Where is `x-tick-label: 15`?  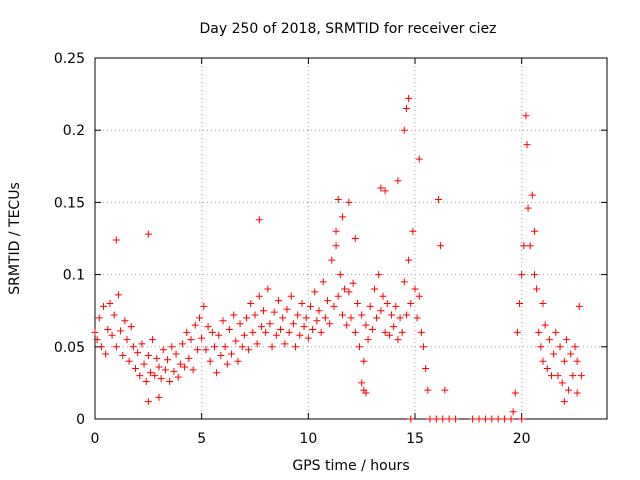
x-tick-label: 15 is located at coordinates (415, 439).